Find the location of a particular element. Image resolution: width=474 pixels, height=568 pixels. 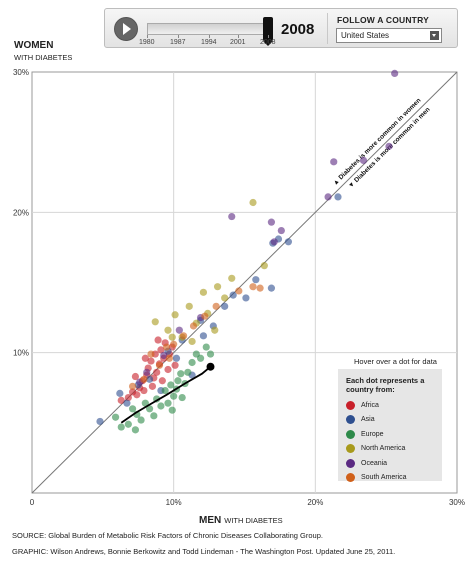

play-button is located at coordinates (126, 29).